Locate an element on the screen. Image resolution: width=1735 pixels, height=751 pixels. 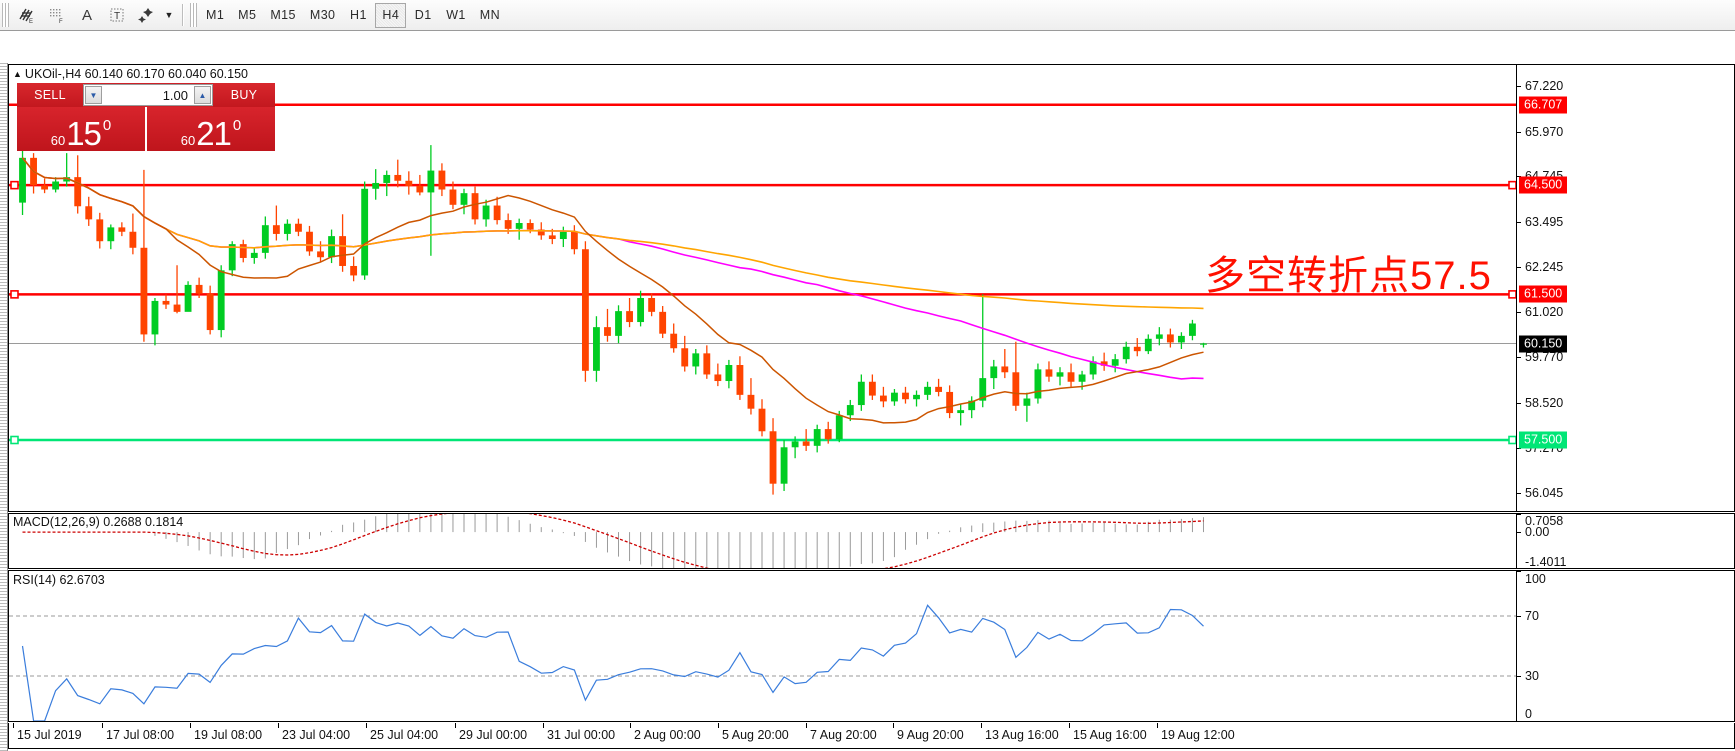
quote-text: UKOil-,H4 60.140 60.170 60.040 60.150 is located at coordinates (136, 74).